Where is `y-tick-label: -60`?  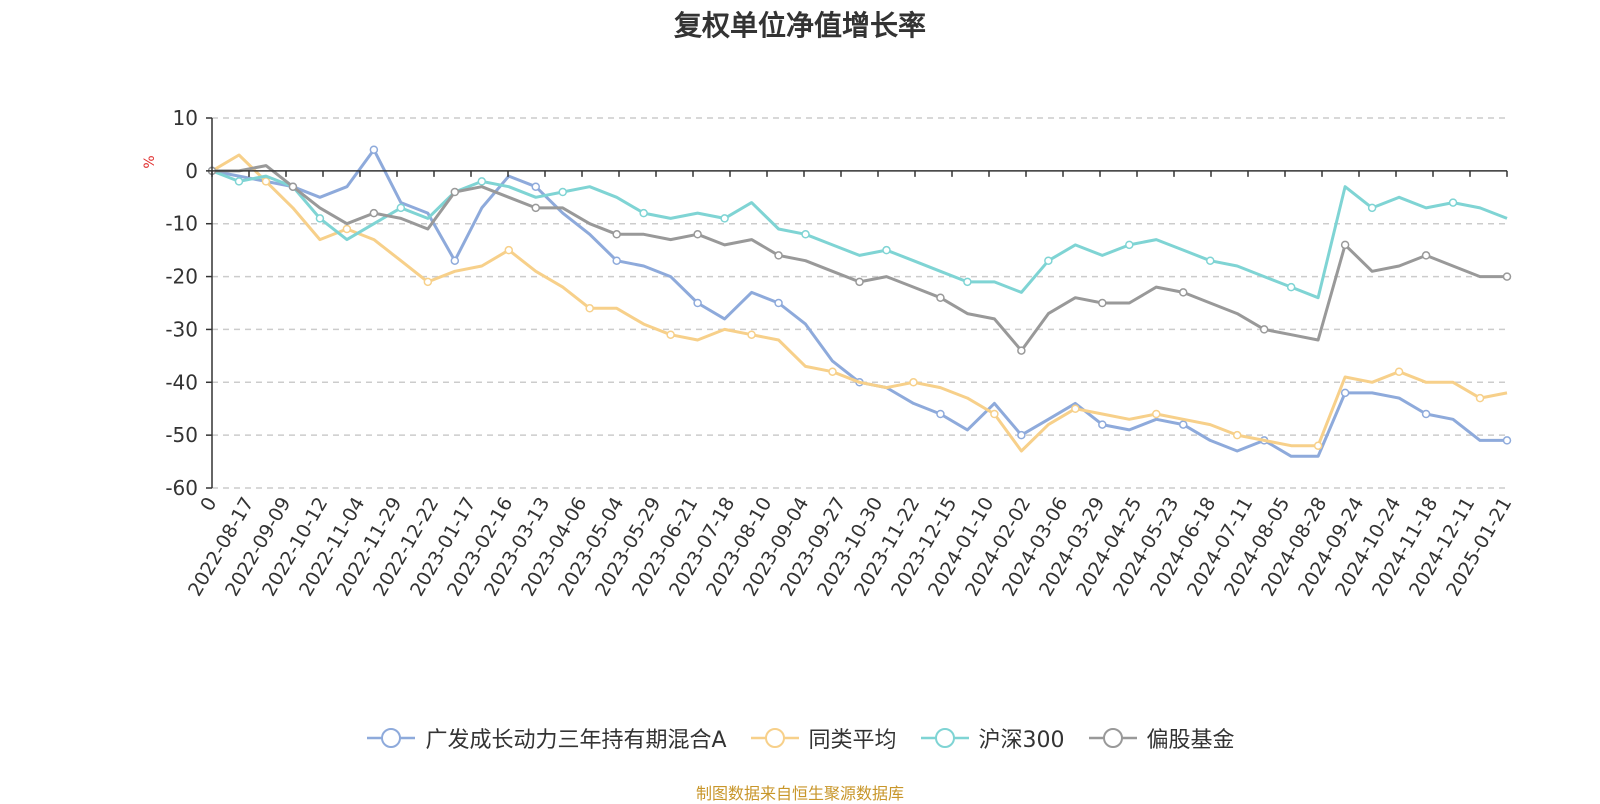
y-tick-label: -60 is located at coordinates (181, 488).